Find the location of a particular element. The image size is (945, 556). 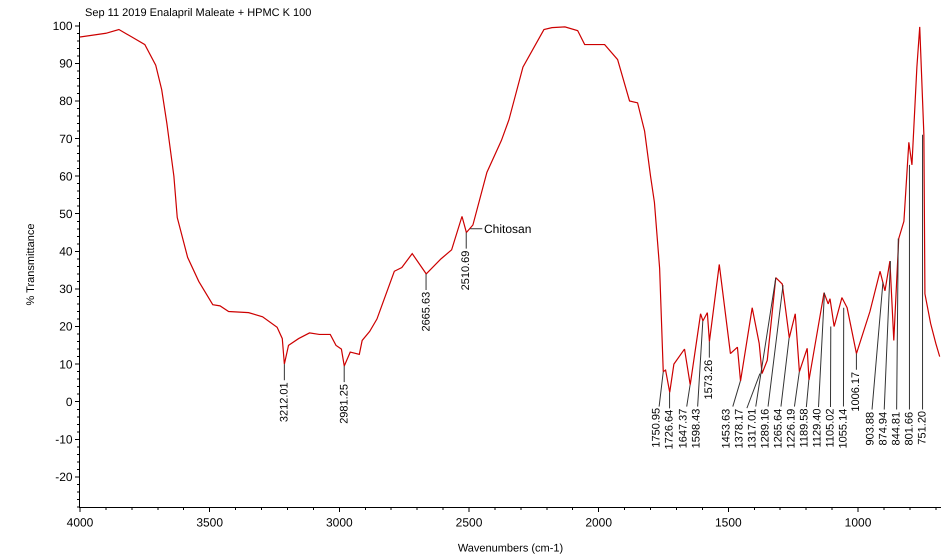

annotation: 2510.69 is located at coordinates (466, 270).